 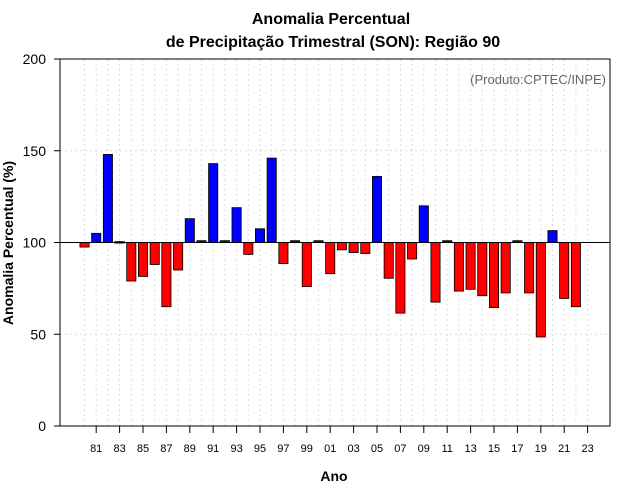 What do you see at coordinates (446, 449) in the screenshot?
I see `x-tick-label: 11` at bounding box center [446, 449].